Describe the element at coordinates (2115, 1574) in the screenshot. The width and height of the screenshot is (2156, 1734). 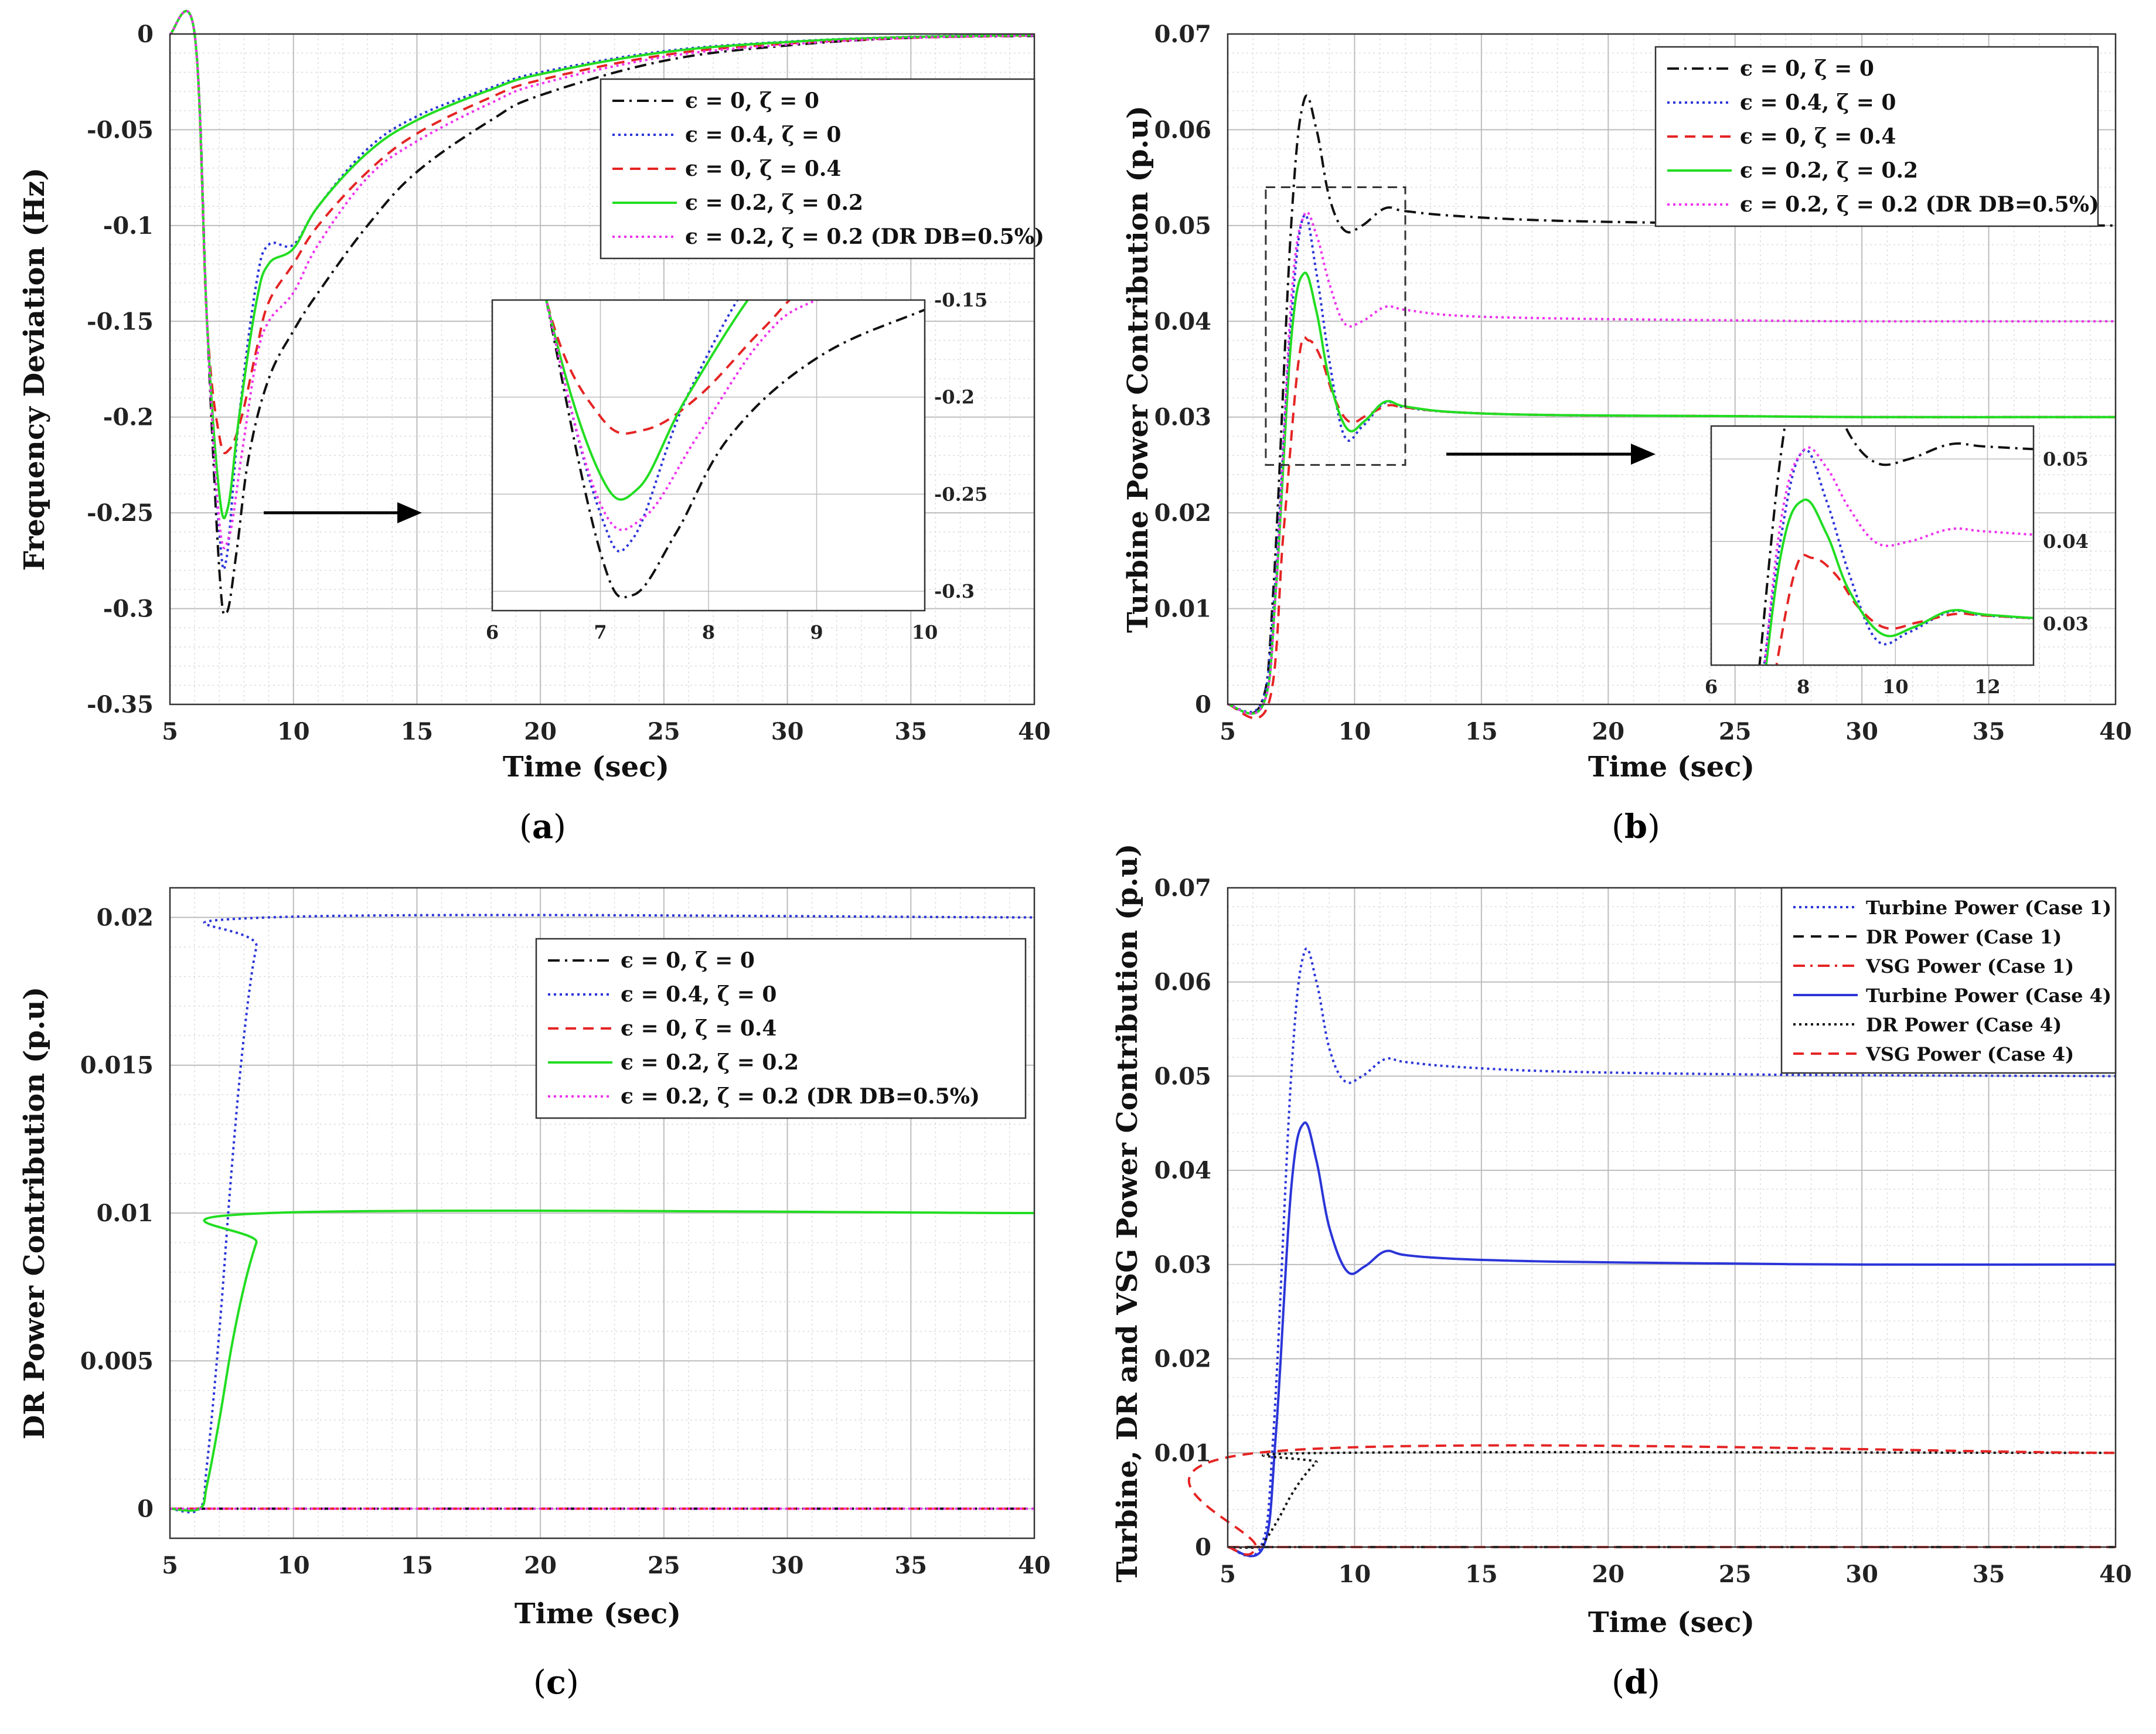
I see `x-tick-label: 40` at that location.